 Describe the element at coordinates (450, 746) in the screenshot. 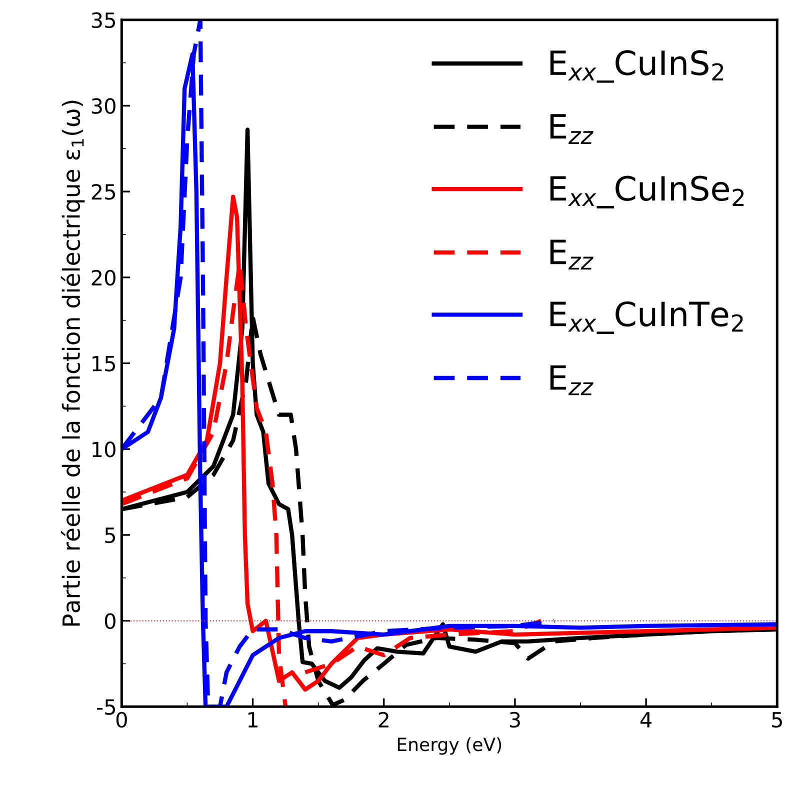

I see `x-axis-title: Energy (eV)` at that location.